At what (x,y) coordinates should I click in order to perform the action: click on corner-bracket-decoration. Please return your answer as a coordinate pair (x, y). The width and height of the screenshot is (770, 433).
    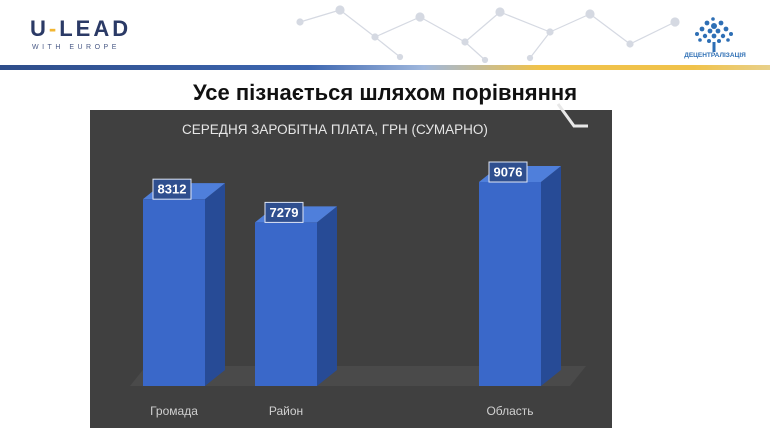
    Looking at the image, I should click on (572, 115).